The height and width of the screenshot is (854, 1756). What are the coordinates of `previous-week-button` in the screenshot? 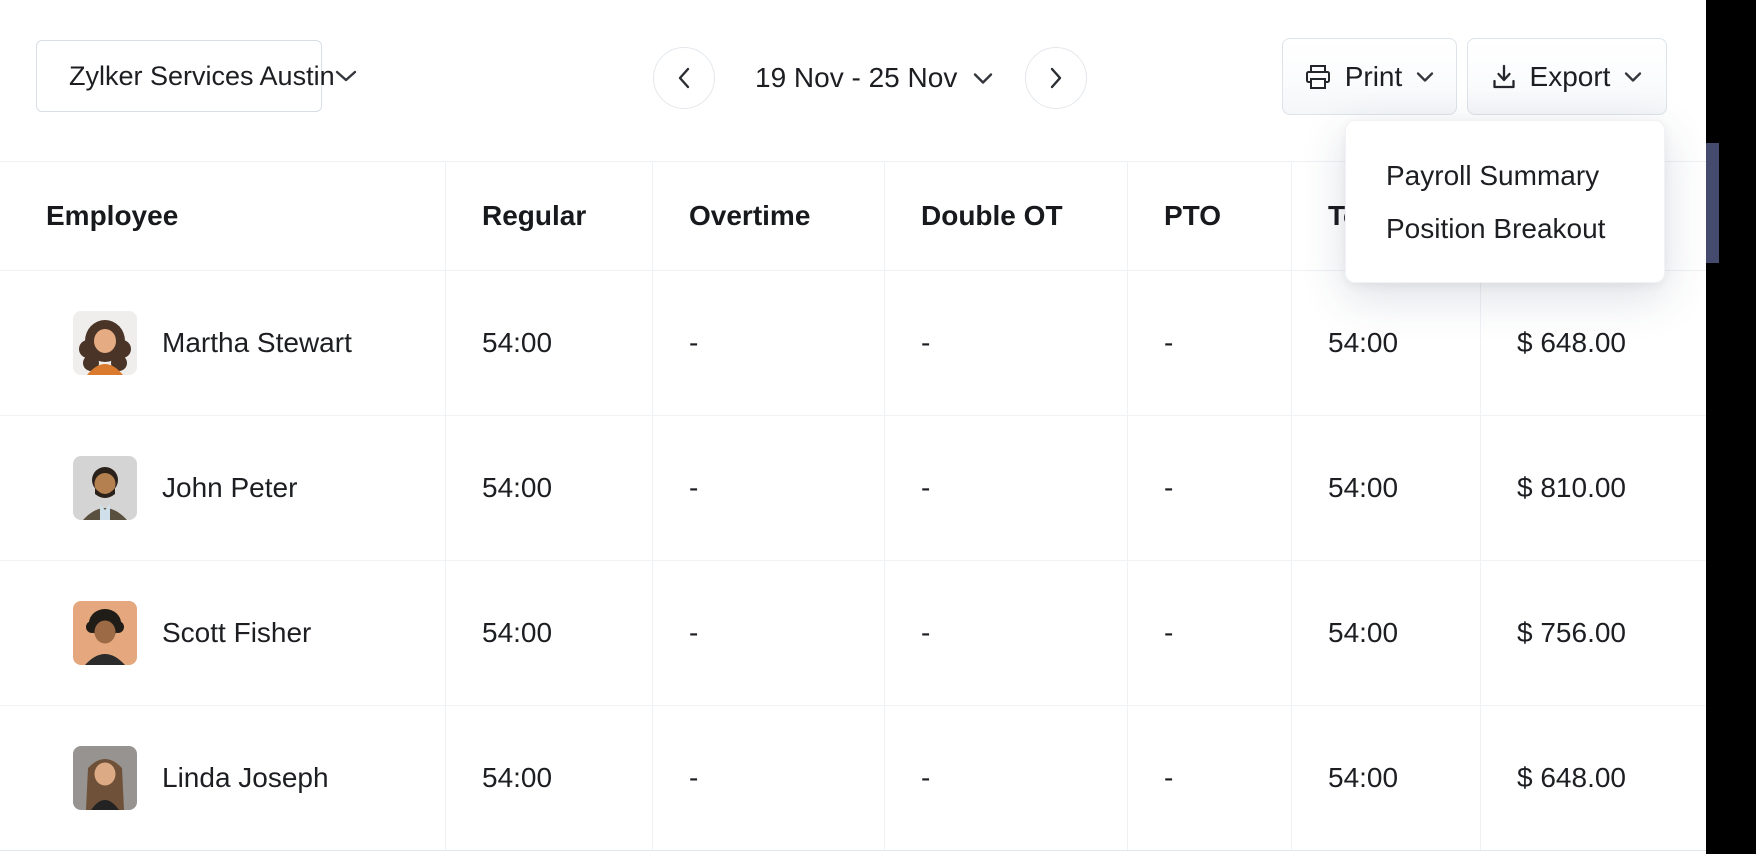 It's located at (684, 78).